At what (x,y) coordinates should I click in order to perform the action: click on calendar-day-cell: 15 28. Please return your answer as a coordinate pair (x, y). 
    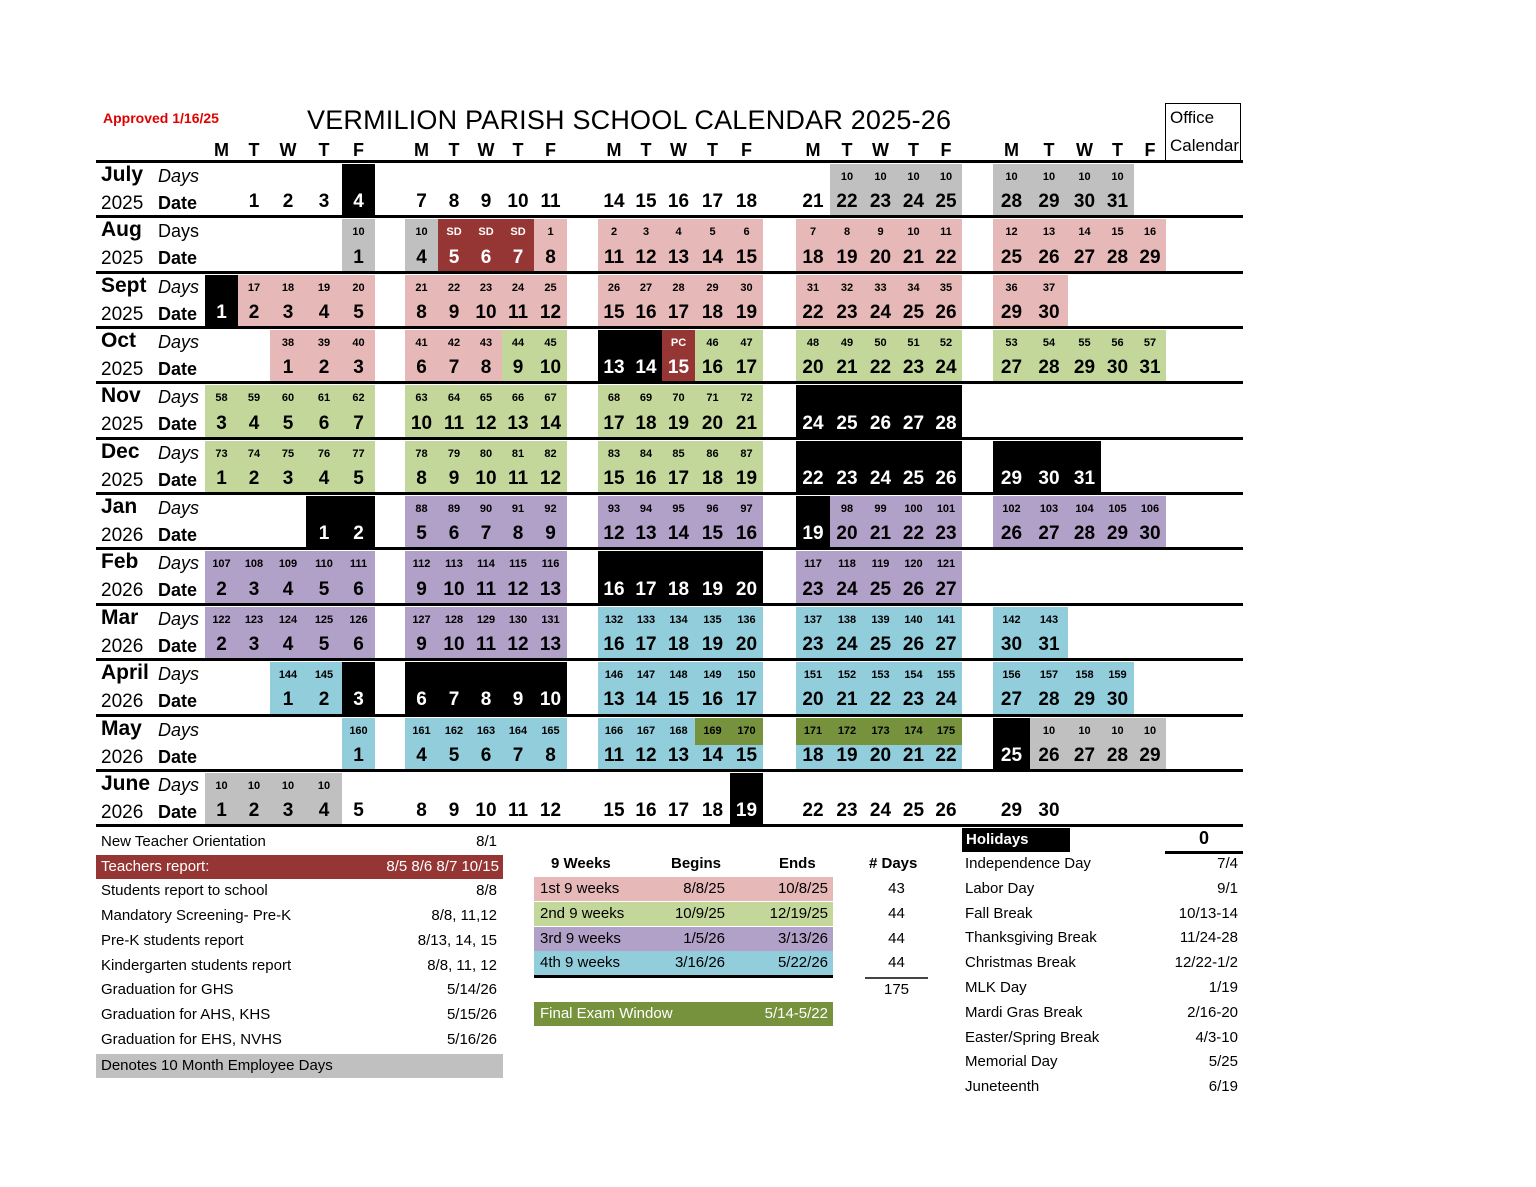
    Looking at the image, I should click on (1117, 245).